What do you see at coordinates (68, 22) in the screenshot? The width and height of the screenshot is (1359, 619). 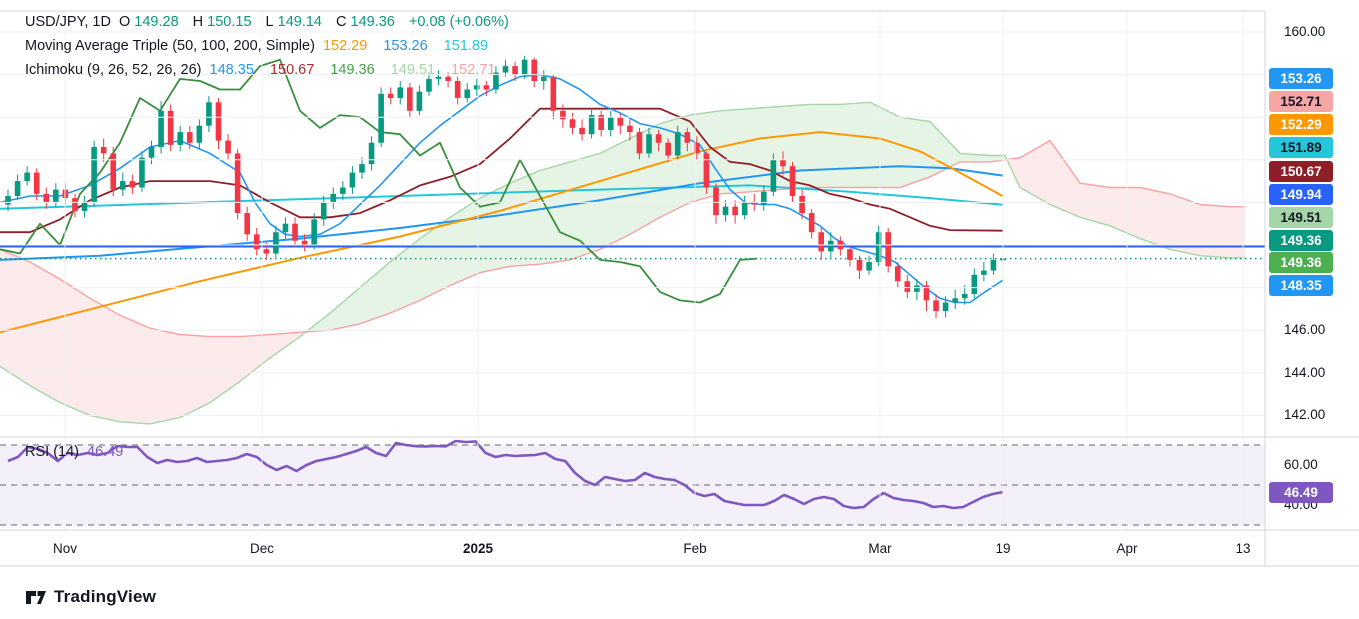 I see `symbol-title: USD/JPY, 1D` at bounding box center [68, 22].